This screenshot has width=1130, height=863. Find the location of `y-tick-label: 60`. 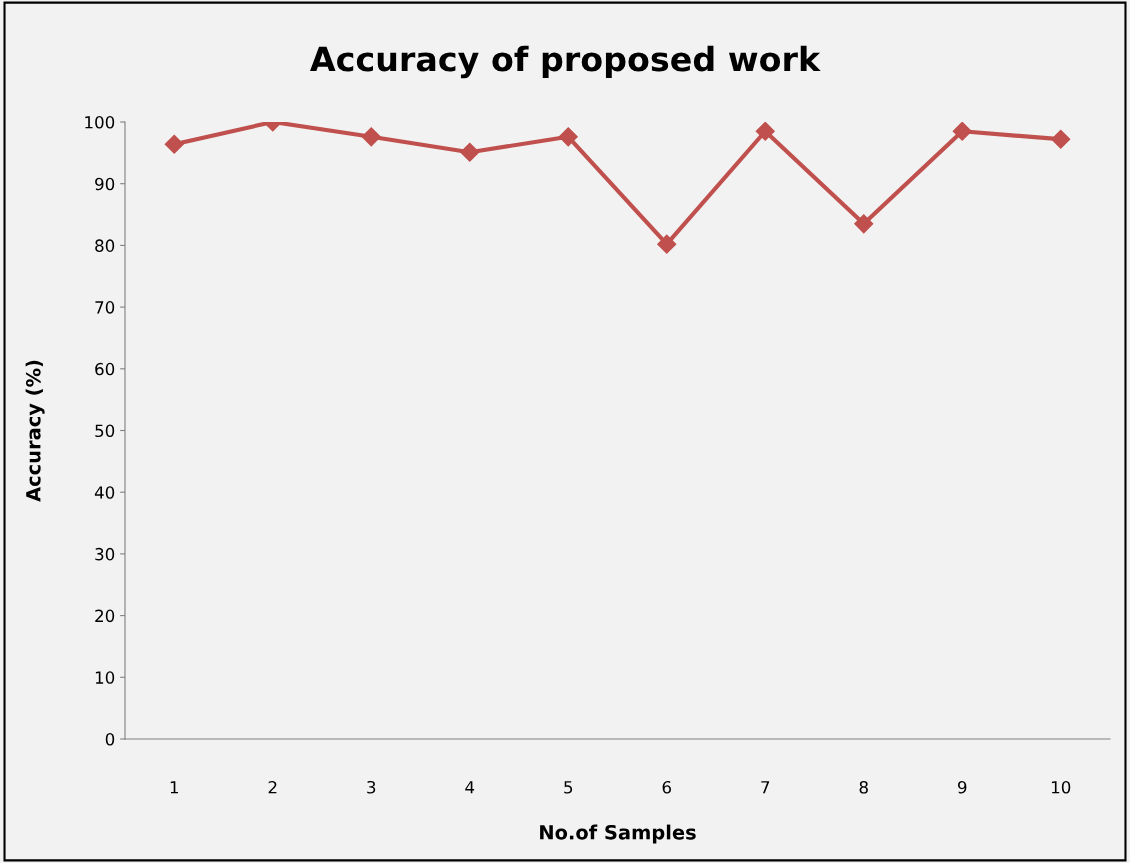

y-tick-label: 60 is located at coordinates (105, 369).